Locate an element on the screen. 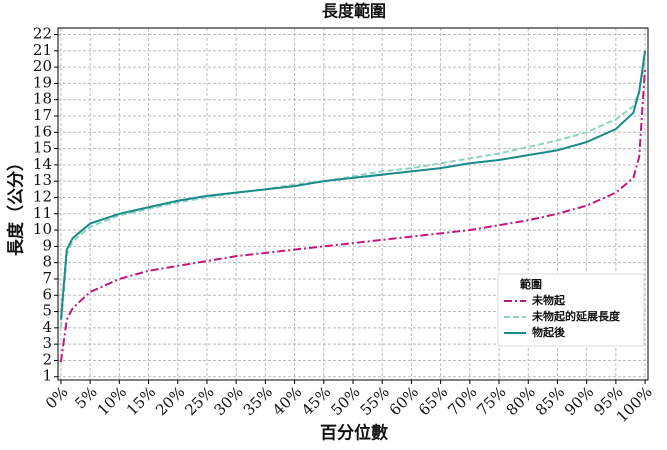 Image resolution: width=667 pixels, height=450 pixels. y-tick-label: 3 is located at coordinates (47, 343).